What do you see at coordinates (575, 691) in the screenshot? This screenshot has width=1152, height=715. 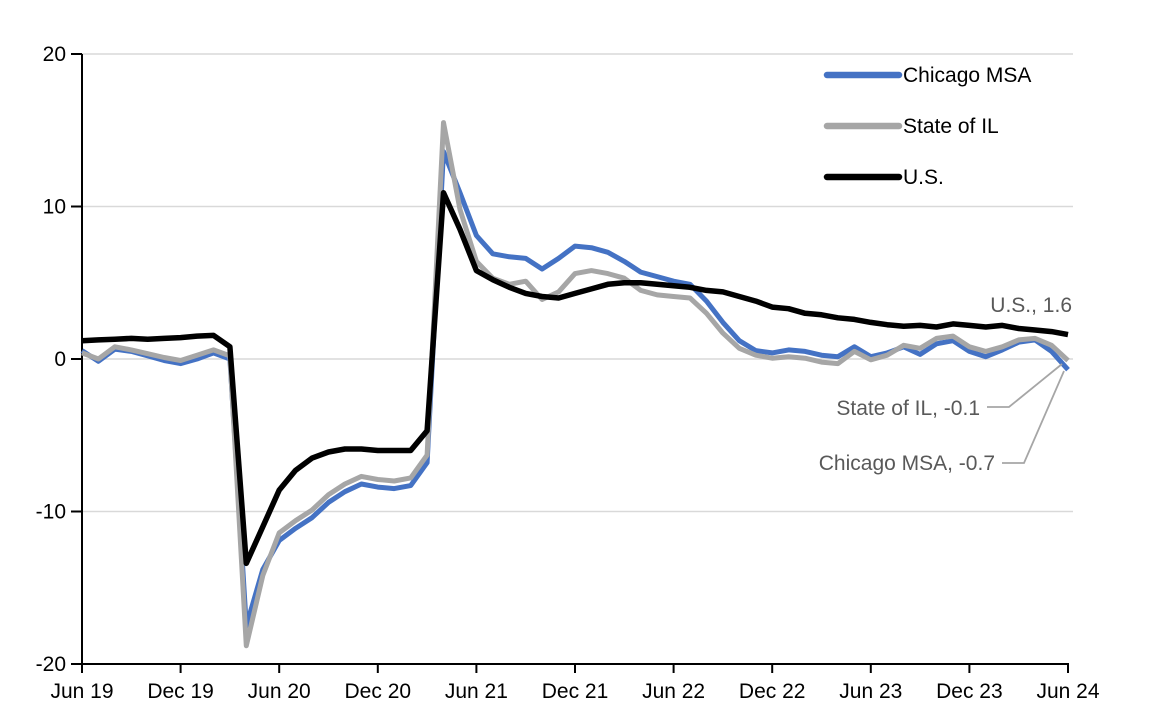 I see `x-axis-label: Dec 21` at bounding box center [575, 691].